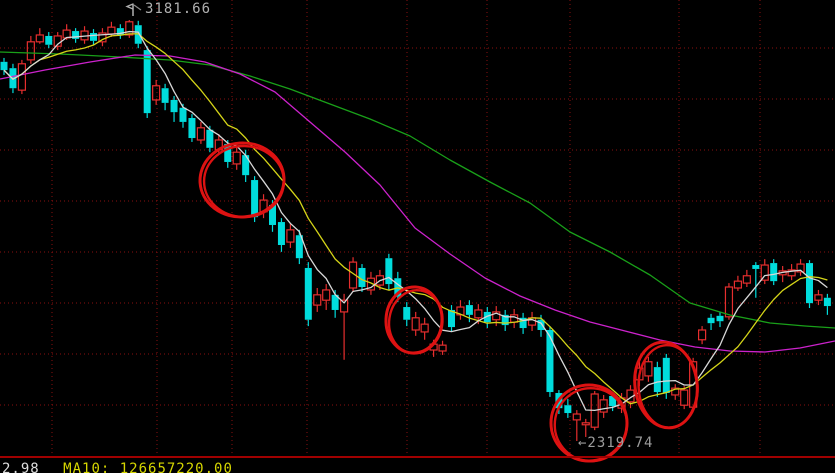 The image size is (835, 473). I want to click on indicator-readout: 2.98 MA10: 126657220.00, so click(117, 467).